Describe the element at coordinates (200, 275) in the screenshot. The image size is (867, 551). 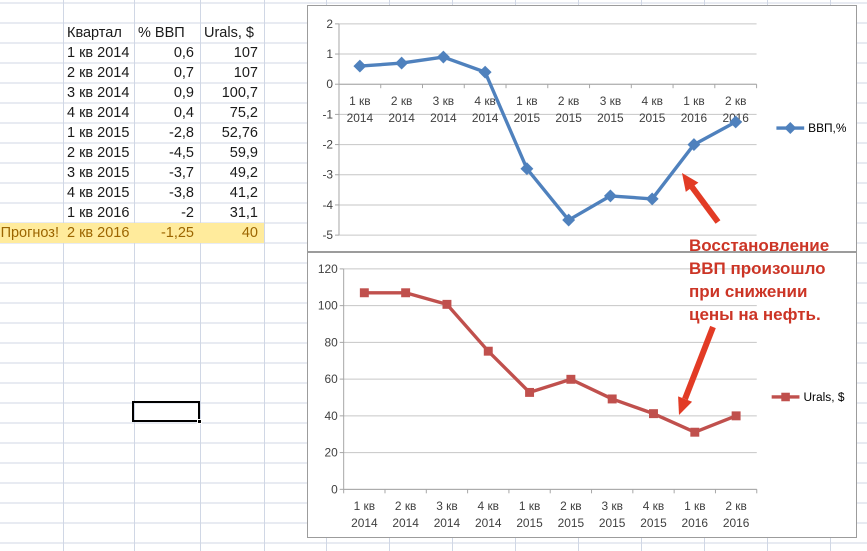
I see `sheet-column-gridline` at that location.